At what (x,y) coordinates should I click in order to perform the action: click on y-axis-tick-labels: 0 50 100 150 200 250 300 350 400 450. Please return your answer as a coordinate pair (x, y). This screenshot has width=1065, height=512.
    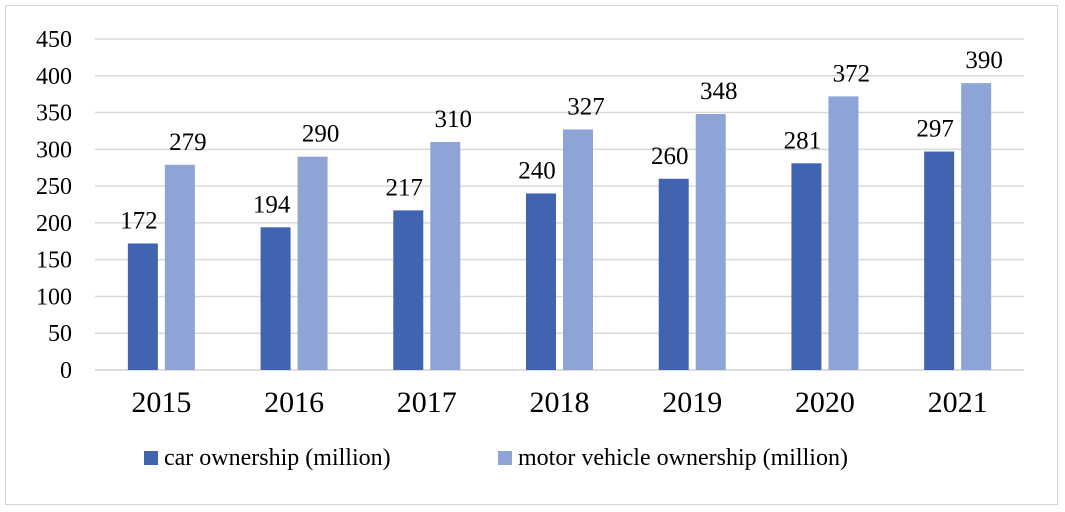
    Looking at the image, I should click on (54, 205).